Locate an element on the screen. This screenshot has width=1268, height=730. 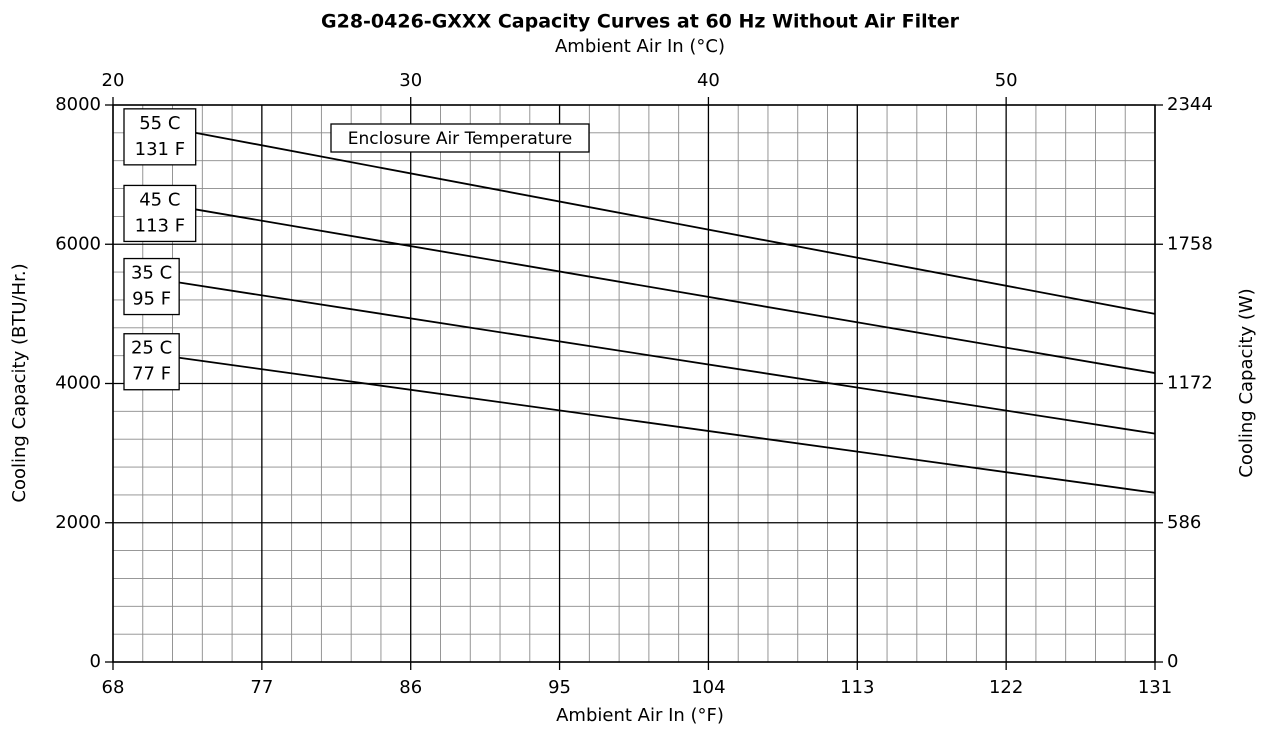
series-label: 25 C is located at coordinates (151, 348).